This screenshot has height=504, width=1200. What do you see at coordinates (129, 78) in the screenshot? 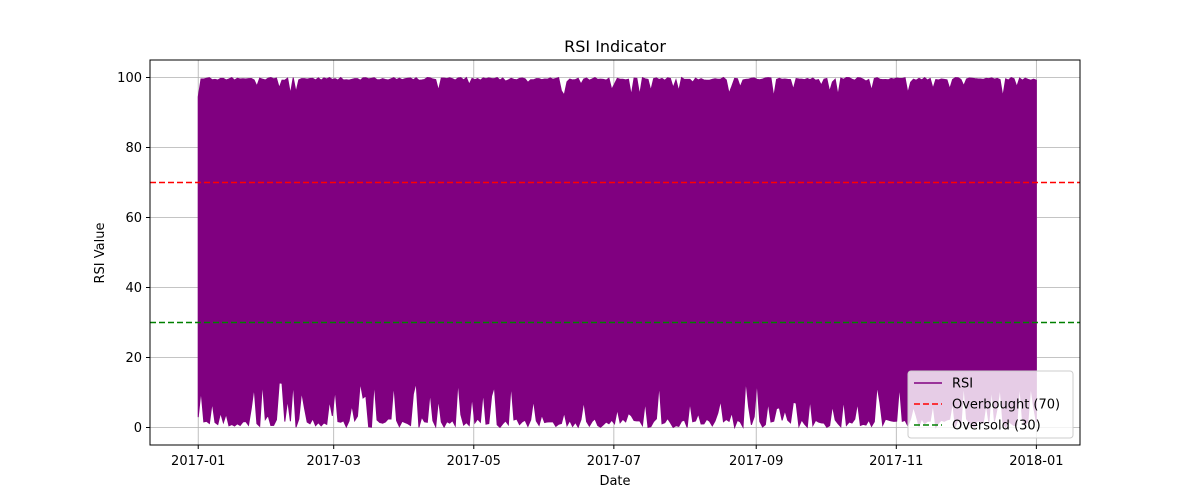
I see `y-tick-label: 100` at bounding box center [129, 78].